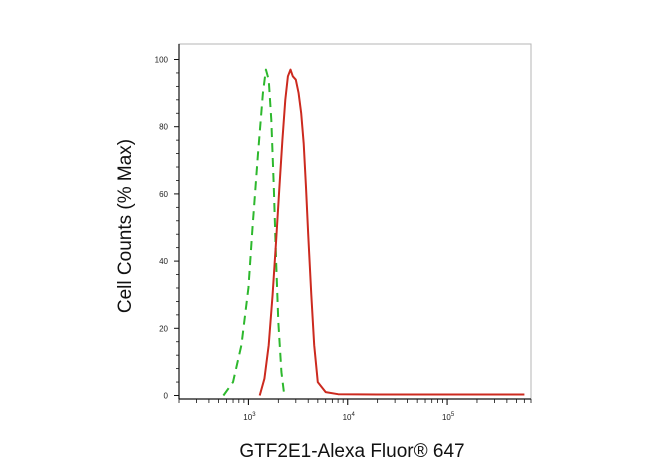 This screenshot has width=650, height=469. What do you see at coordinates (355, 410) in the screenshot?
I see `x-ticks: 10³ 10⁴ 10⁵` at bounding box center [355, 410].